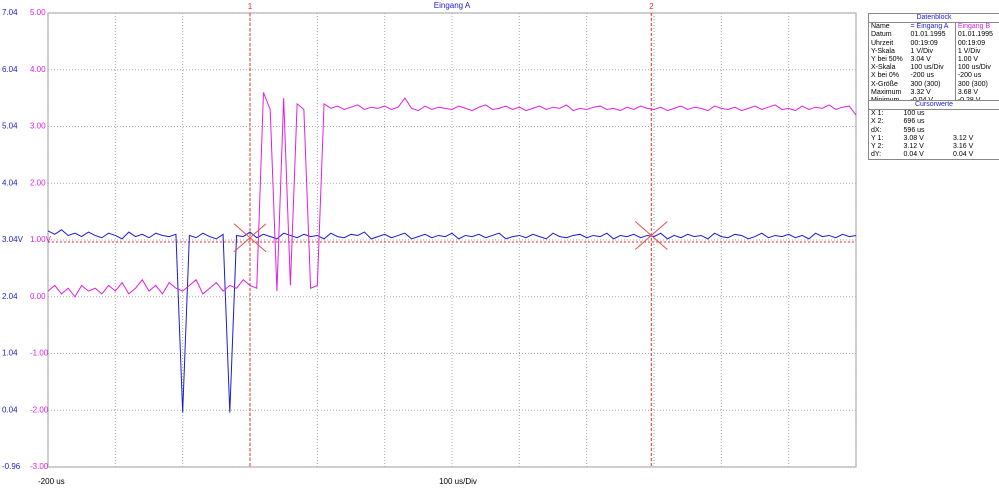  I want to click on table-row: X-Skala 100 us/Div 100 us/Div, so click(934, 68).